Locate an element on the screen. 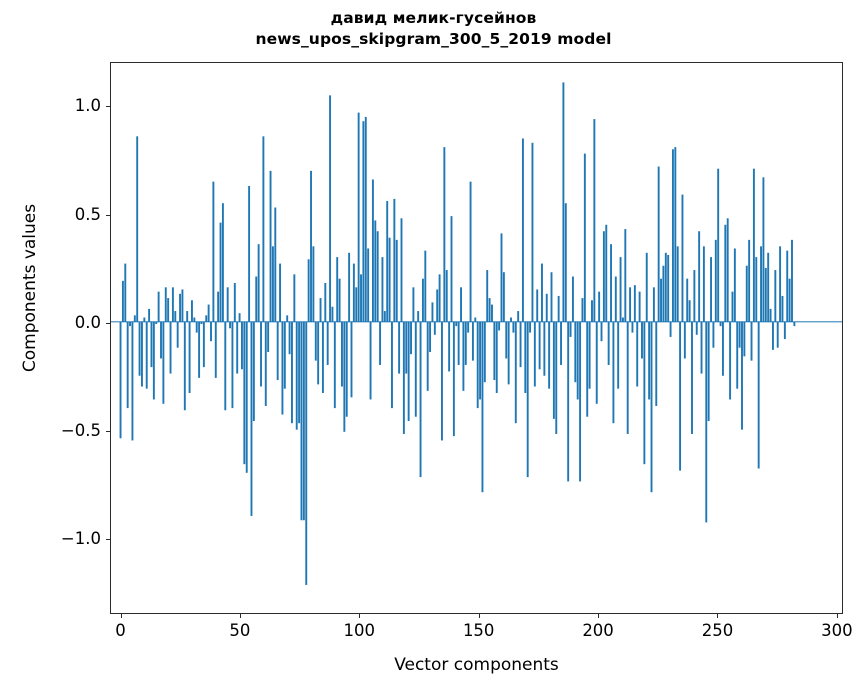  x-tick-label: 100 is located at coordinates (359, 630).